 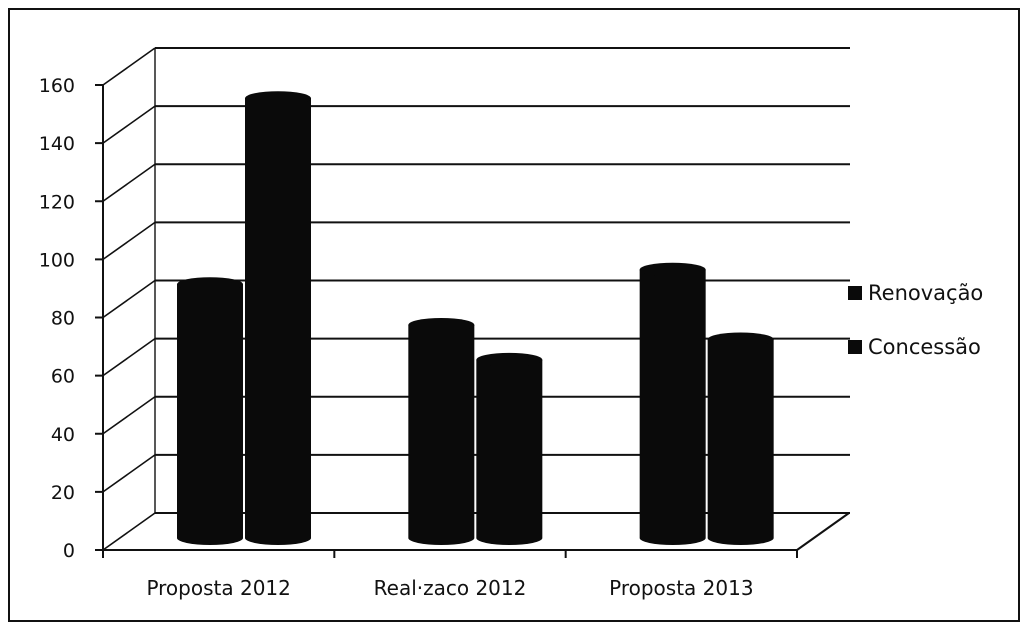 I want to click on bar-concessao-proposta-2012, so click(x=278, y=318).